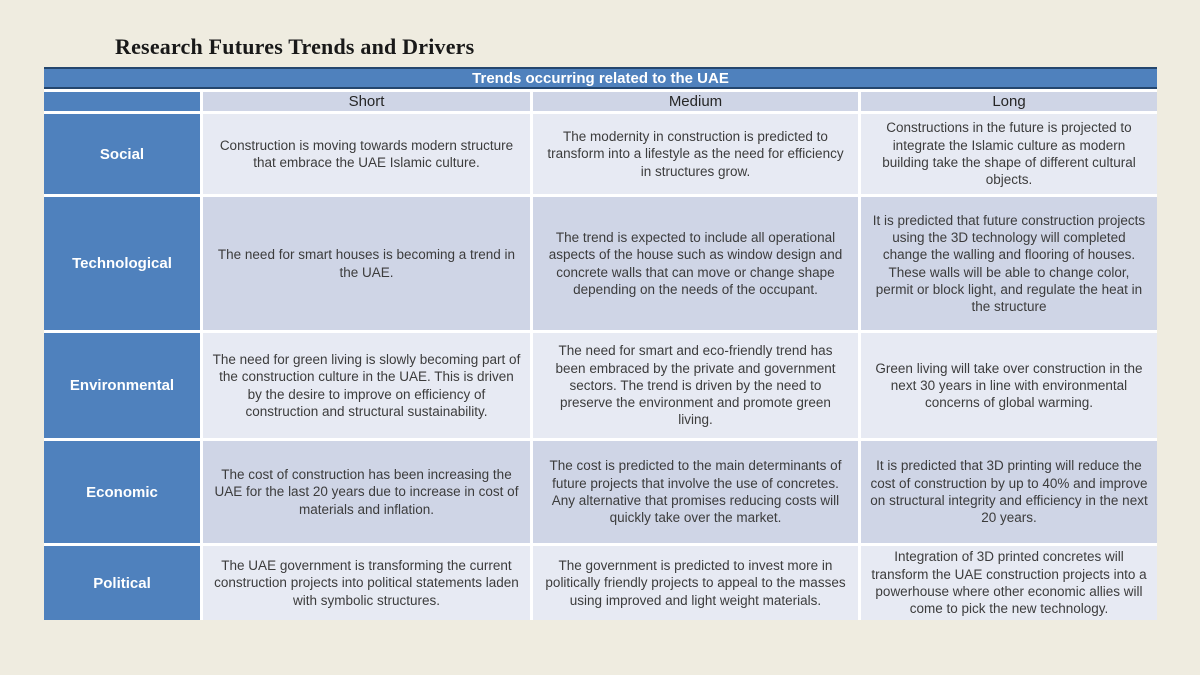 This screenshot has height=675, width=1200. Describe the element at coordinates (122, 583) in the screenshot. I see `row-header-political: Political` at that location.